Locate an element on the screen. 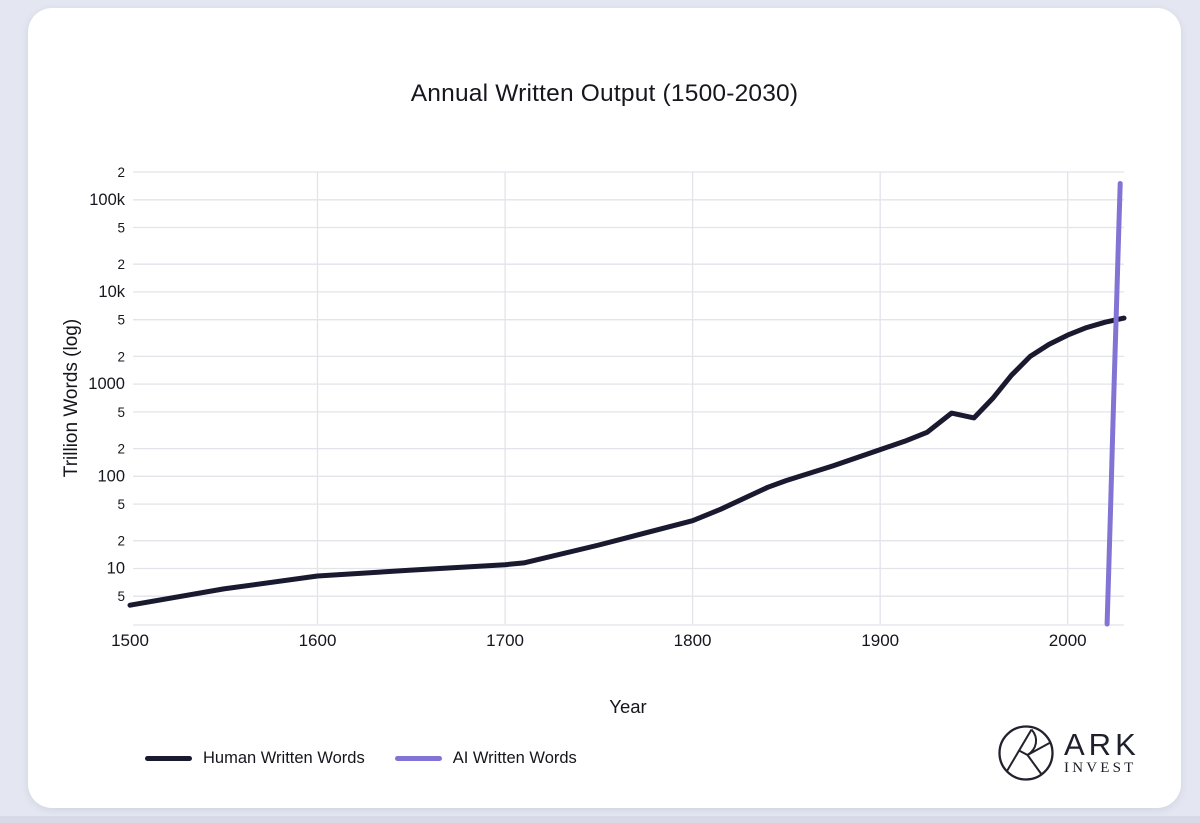 Image resolution: width=1200 pixels, height=823 pixels. ark-invest-logo: ARK INVEST is located at coordinates (1068, 753).